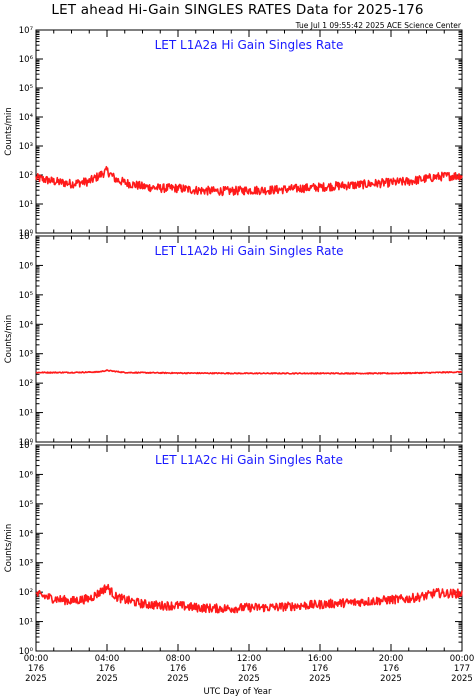 The width and height of the screenshot is (475, 700). Describe the element at coordinates (107, 659) in the screenshot. I see `x-tick-time: 04:00` at that location.